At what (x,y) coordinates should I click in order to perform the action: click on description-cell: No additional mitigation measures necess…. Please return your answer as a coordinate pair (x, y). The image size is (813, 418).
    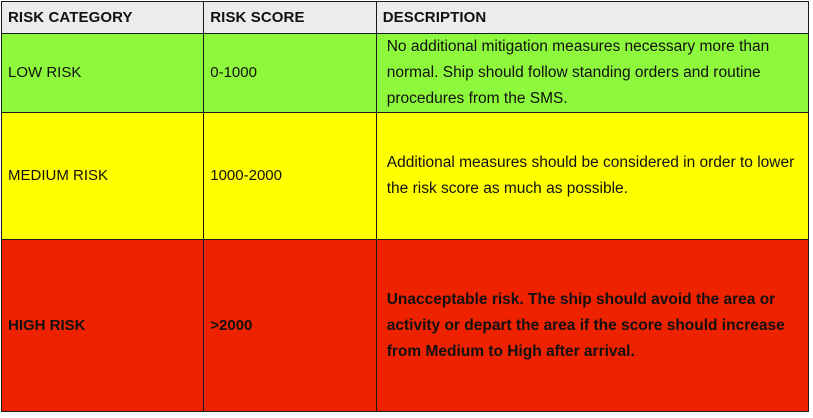
    Looking at the image, I should click on (592, 73).